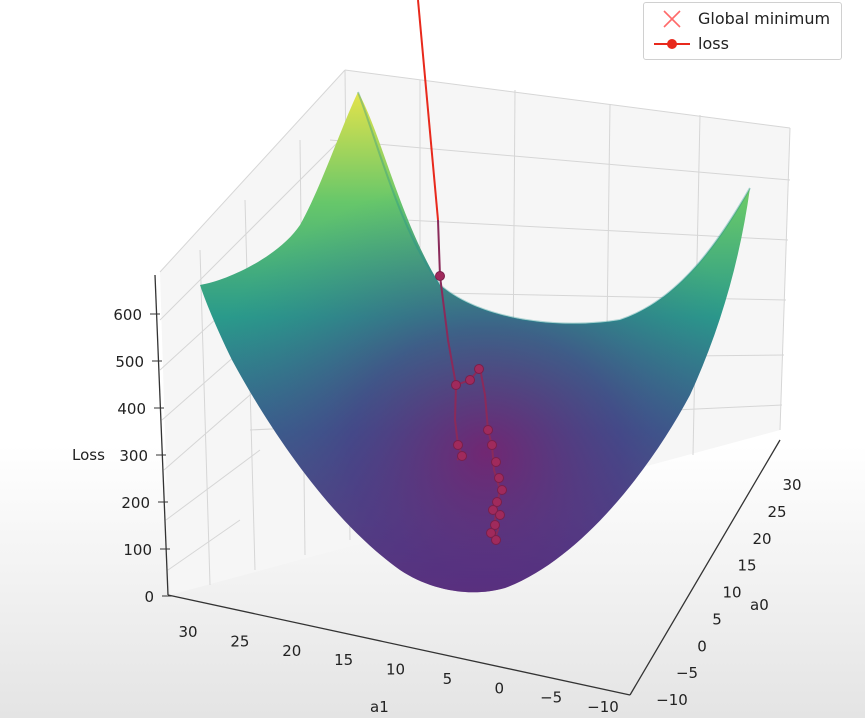 This screenshot has height=718, width=865. What do you see at coordinates (187, 632) in the screenshot?
I see `x-tick-label: 30` at bounding box center [187, 632].